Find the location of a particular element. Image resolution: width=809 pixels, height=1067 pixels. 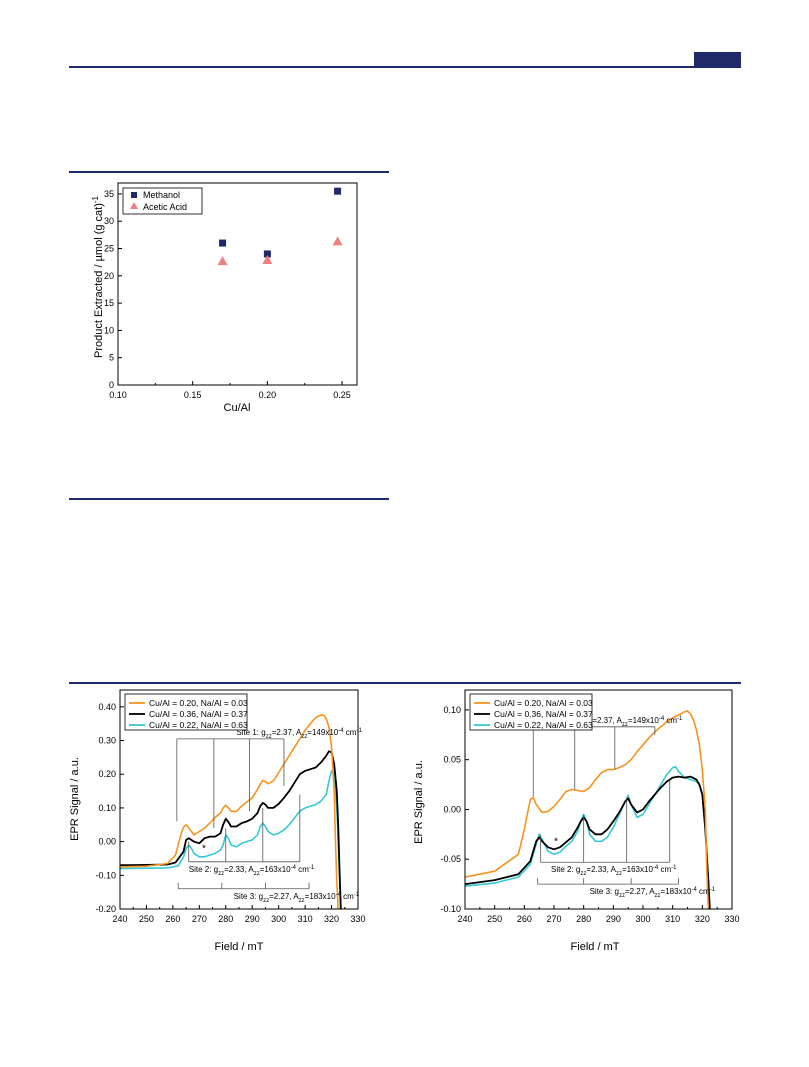

legend-acetic-marker is located at coordinates (134, 205).